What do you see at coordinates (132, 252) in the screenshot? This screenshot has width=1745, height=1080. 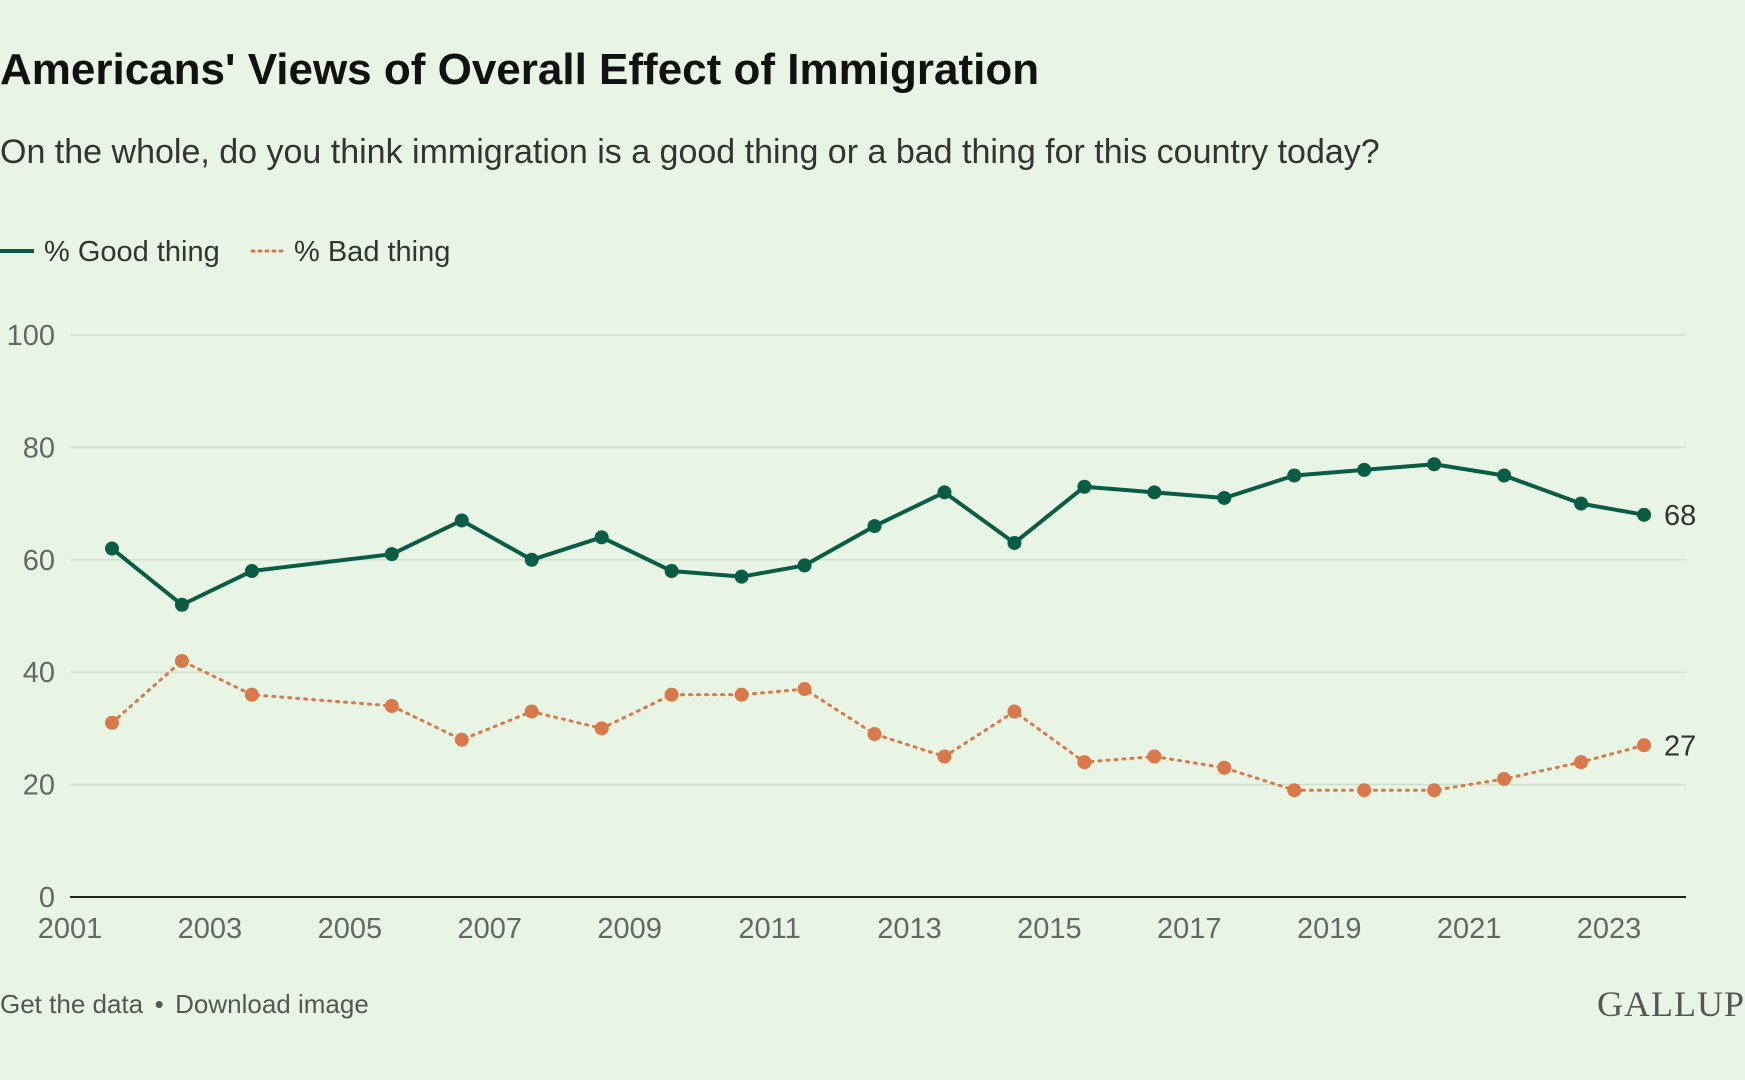 I see `legend-label-good: % Good thing` at bounding box center [132, 252].